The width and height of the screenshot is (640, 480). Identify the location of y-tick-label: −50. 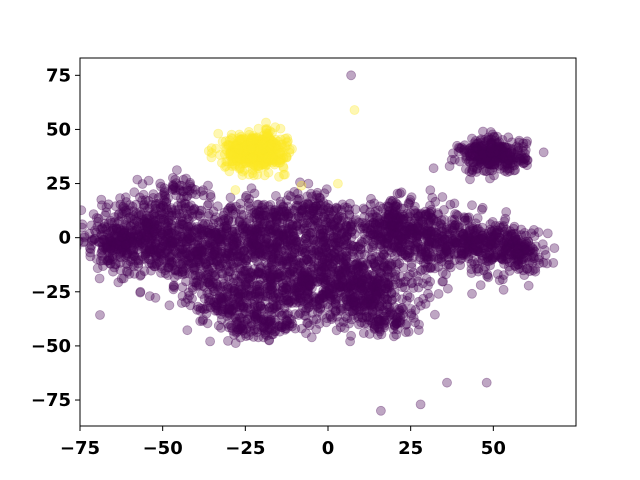
(51, 346).